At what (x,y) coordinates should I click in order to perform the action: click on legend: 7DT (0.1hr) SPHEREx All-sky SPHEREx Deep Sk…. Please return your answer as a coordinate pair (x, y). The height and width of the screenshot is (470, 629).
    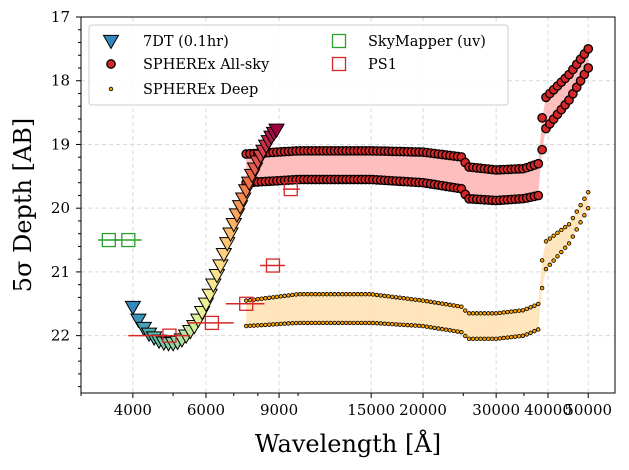
    Looking at the image, I should click on (298, 65).